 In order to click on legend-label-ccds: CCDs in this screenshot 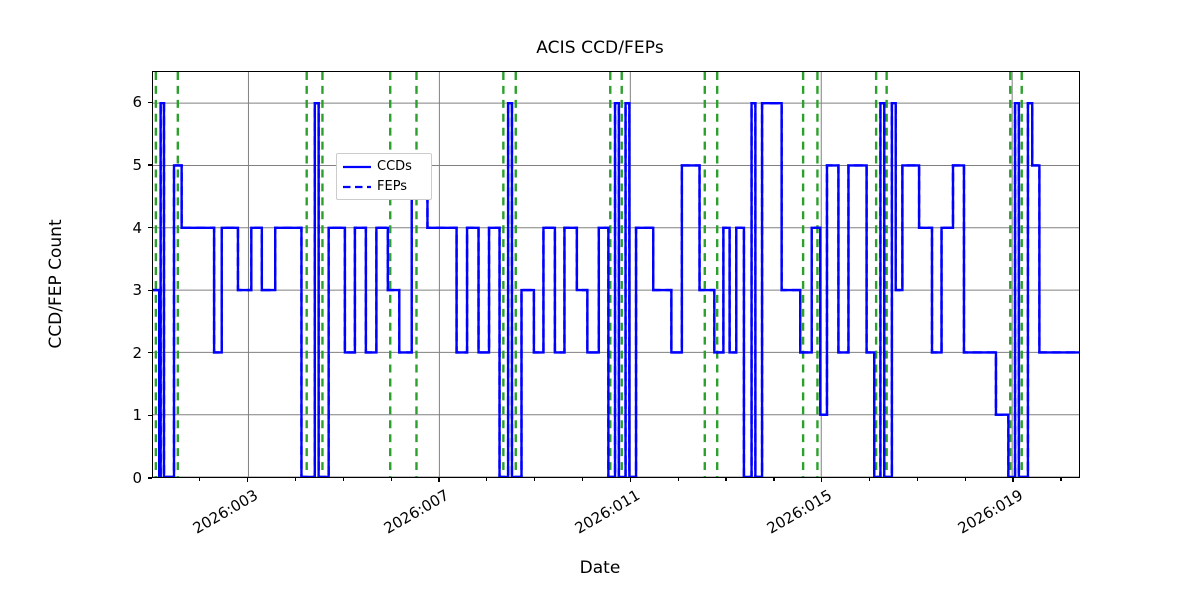, I will do `click(394, 166)`.